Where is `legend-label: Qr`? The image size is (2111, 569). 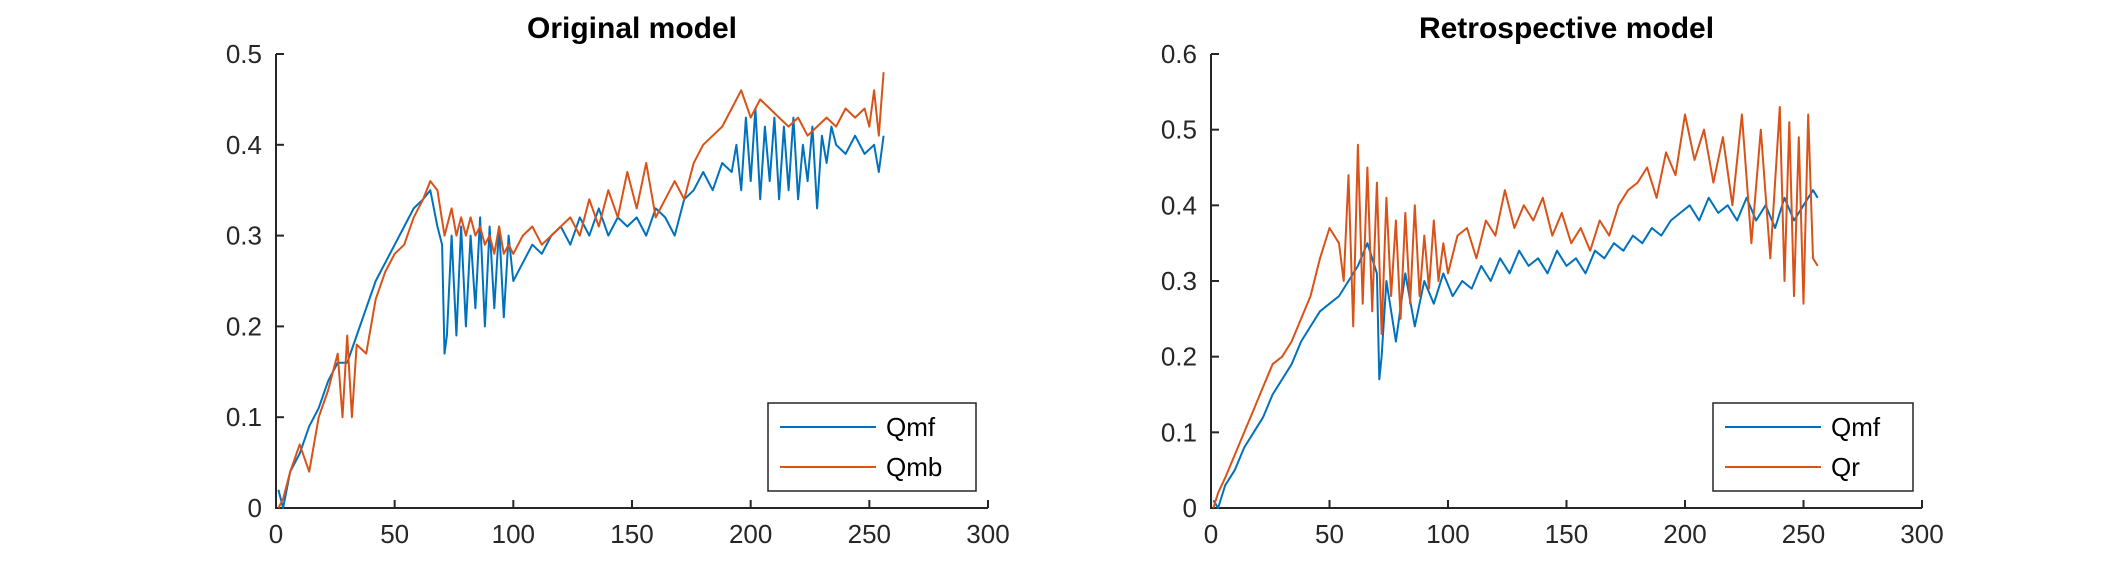 legend-label: Qr is located at coordinates (1845, 467).